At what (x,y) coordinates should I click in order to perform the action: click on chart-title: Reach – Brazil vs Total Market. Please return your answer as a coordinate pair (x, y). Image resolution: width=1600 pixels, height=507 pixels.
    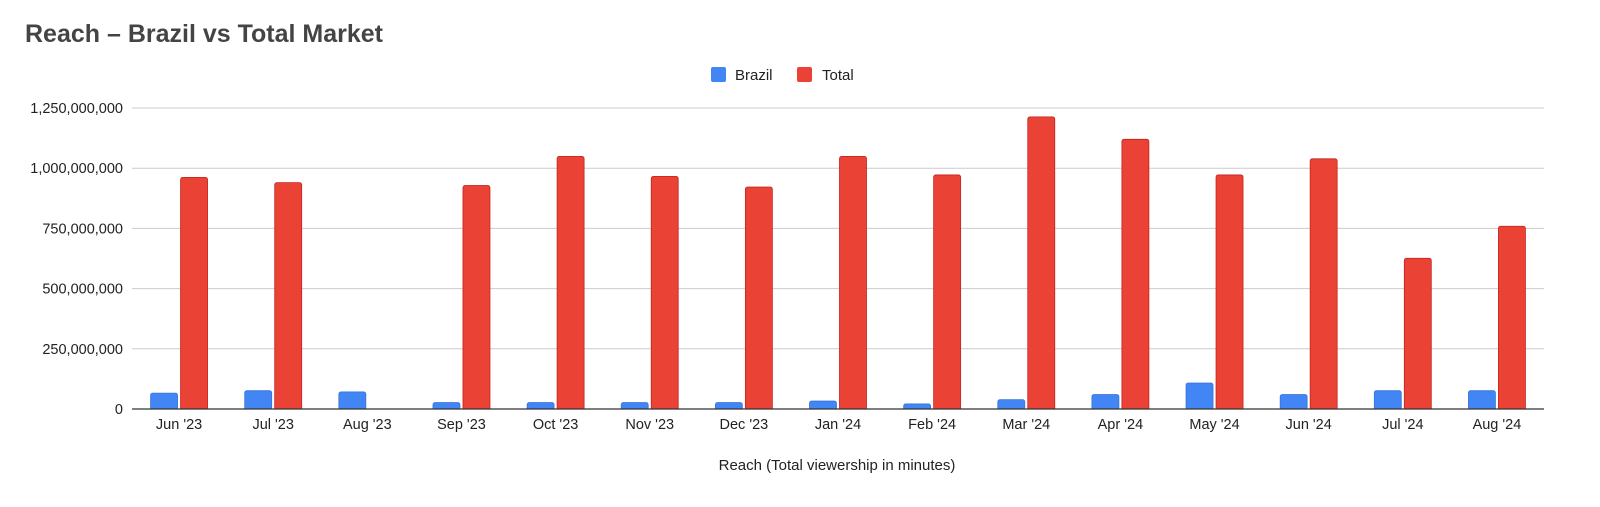
    Looking at the image, I should click on (204, 34).